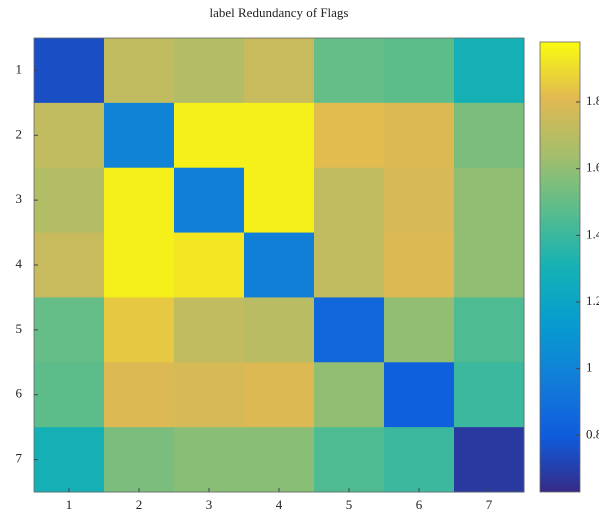 The width and height of the screenshot is (599, 517). What do you see at coordinates (349, 504) in the screenshot?
I see `x-tick-label: 5` at bounding box center [349, 504].